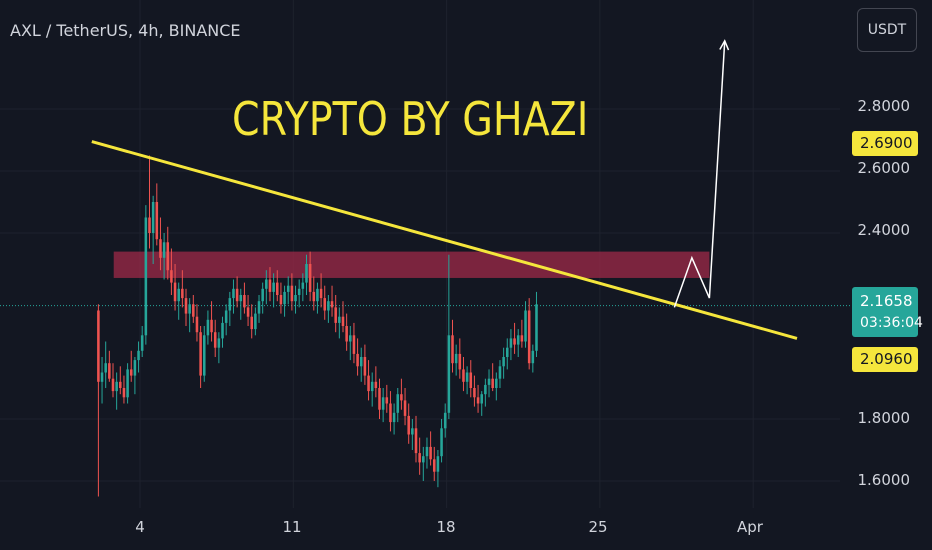 This screenshot has width=932, height=550. Describe the element at coordinates (884, 480) in the screenshot. I see `price-tick-1-6000: 1.6000` at that location.